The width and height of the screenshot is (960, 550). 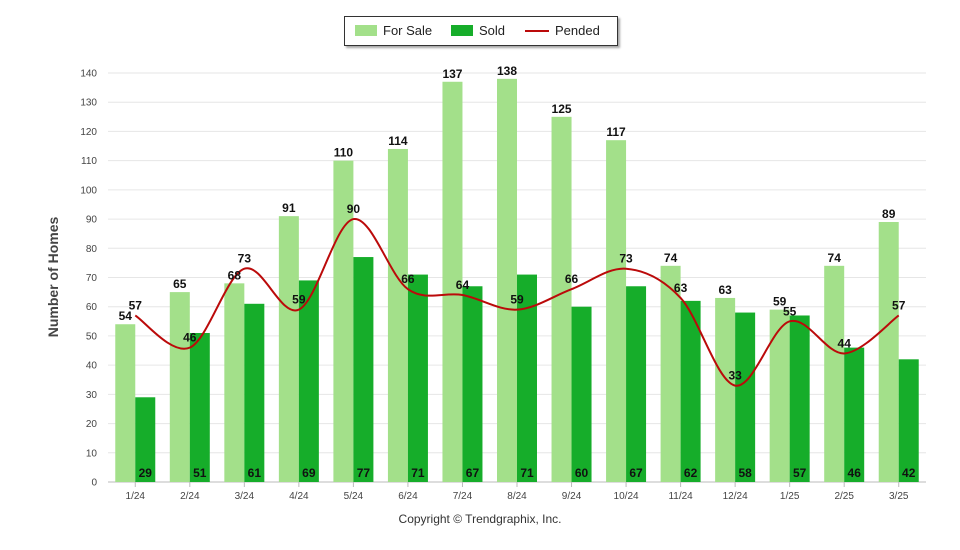 I want to click on legend: For Sale Sold Pended, so click(x=481, y=31).